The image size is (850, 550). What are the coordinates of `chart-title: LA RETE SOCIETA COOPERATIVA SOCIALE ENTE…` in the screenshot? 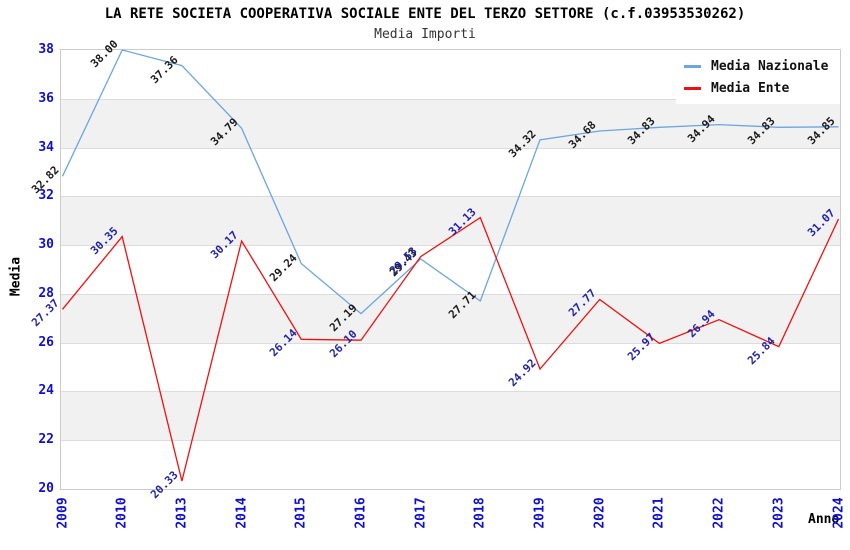 It's located at (425, 14).